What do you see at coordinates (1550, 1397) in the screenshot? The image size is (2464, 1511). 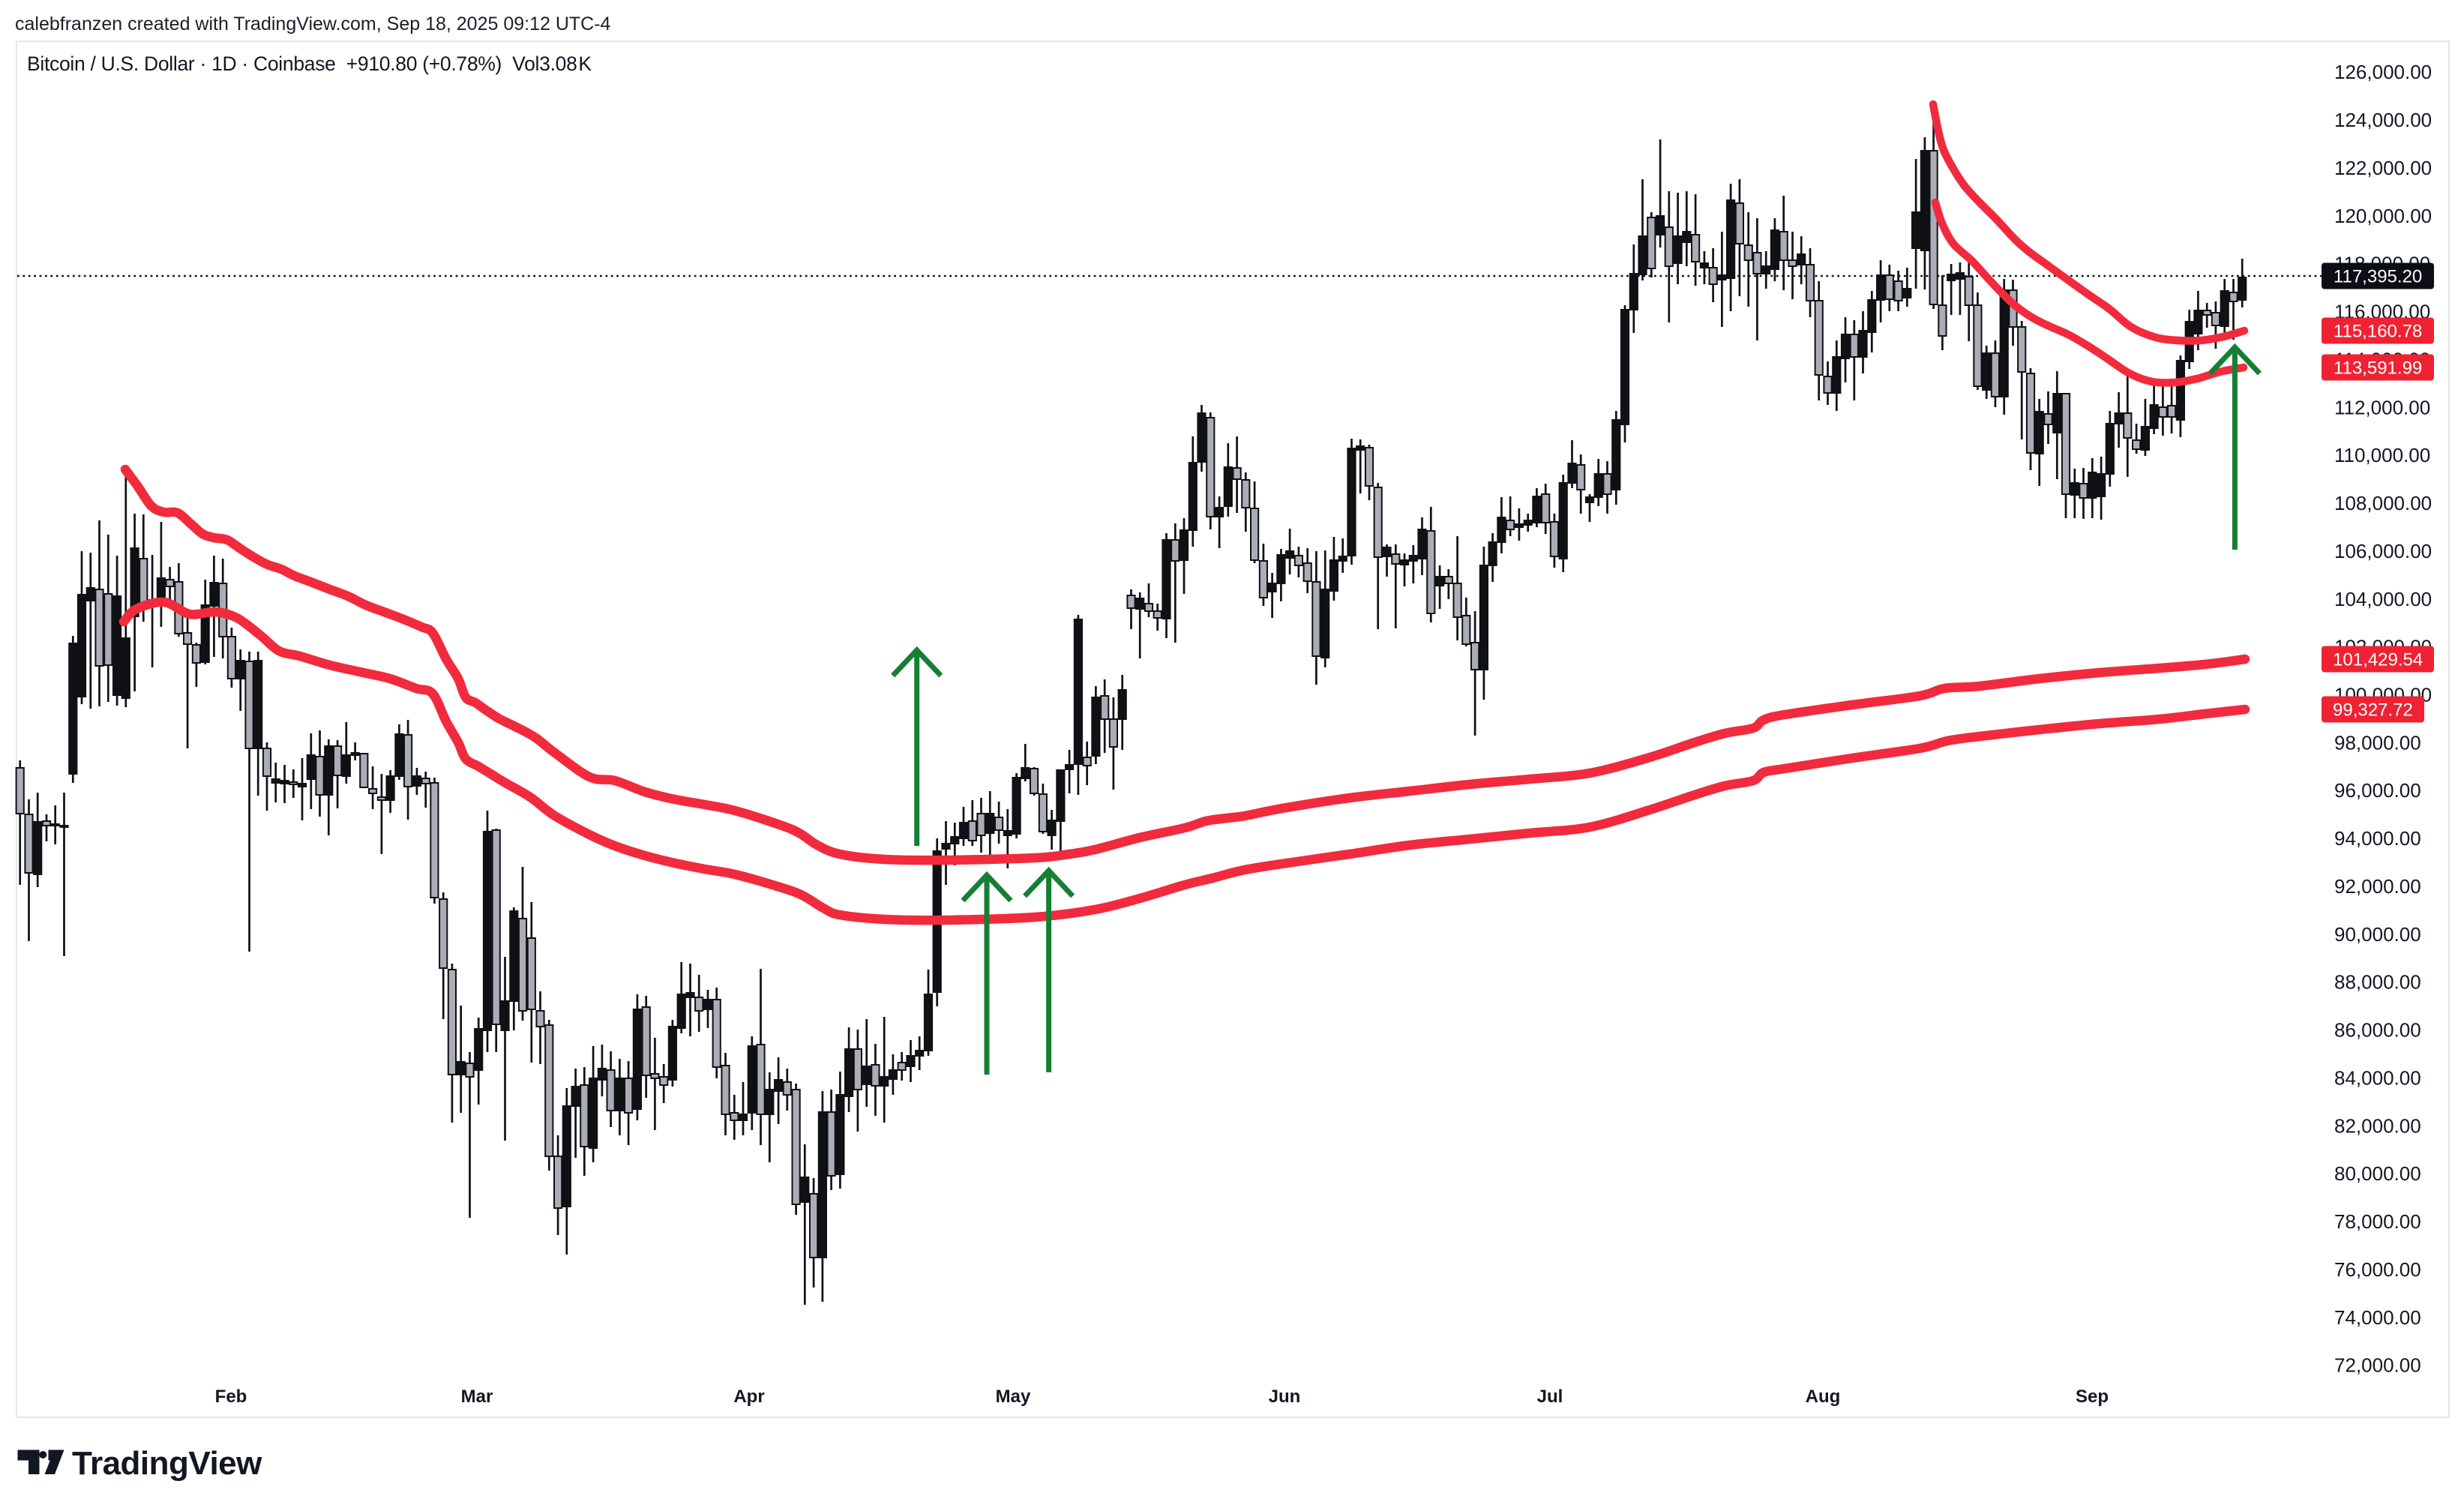 I see `svg-text: Jul` at bounding box center [1550, 1397].